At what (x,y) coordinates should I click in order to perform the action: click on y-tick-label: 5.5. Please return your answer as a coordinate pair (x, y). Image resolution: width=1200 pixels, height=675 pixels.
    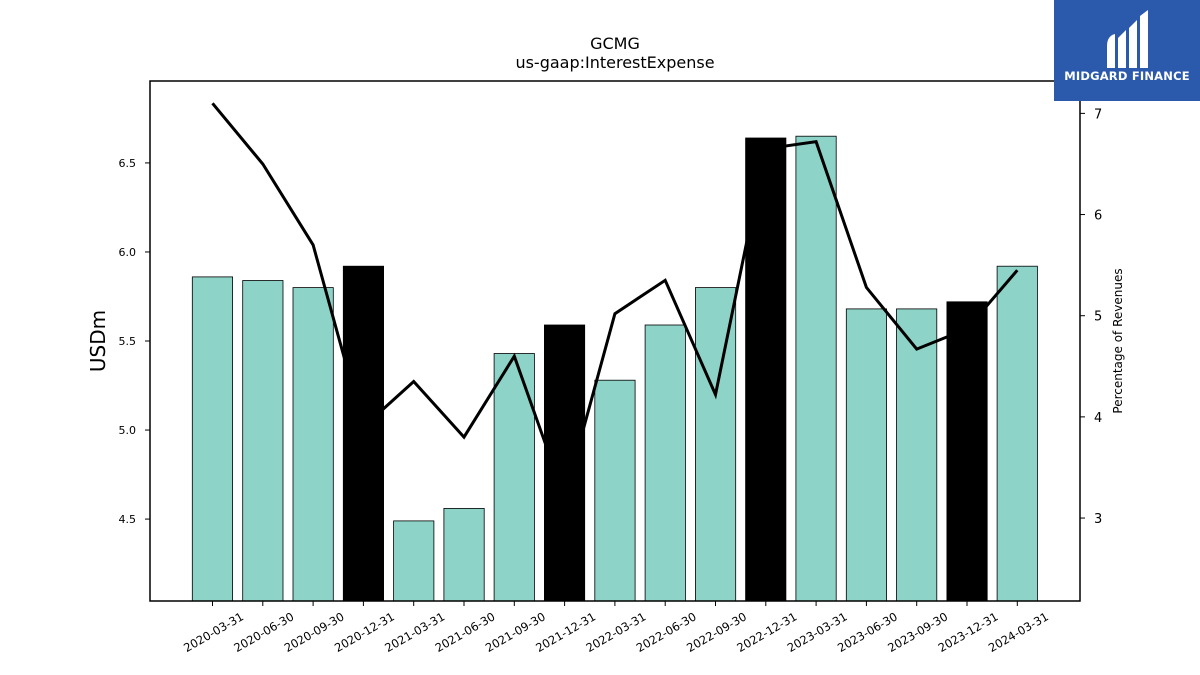
    Looking at the image, I should click on (128, 341).